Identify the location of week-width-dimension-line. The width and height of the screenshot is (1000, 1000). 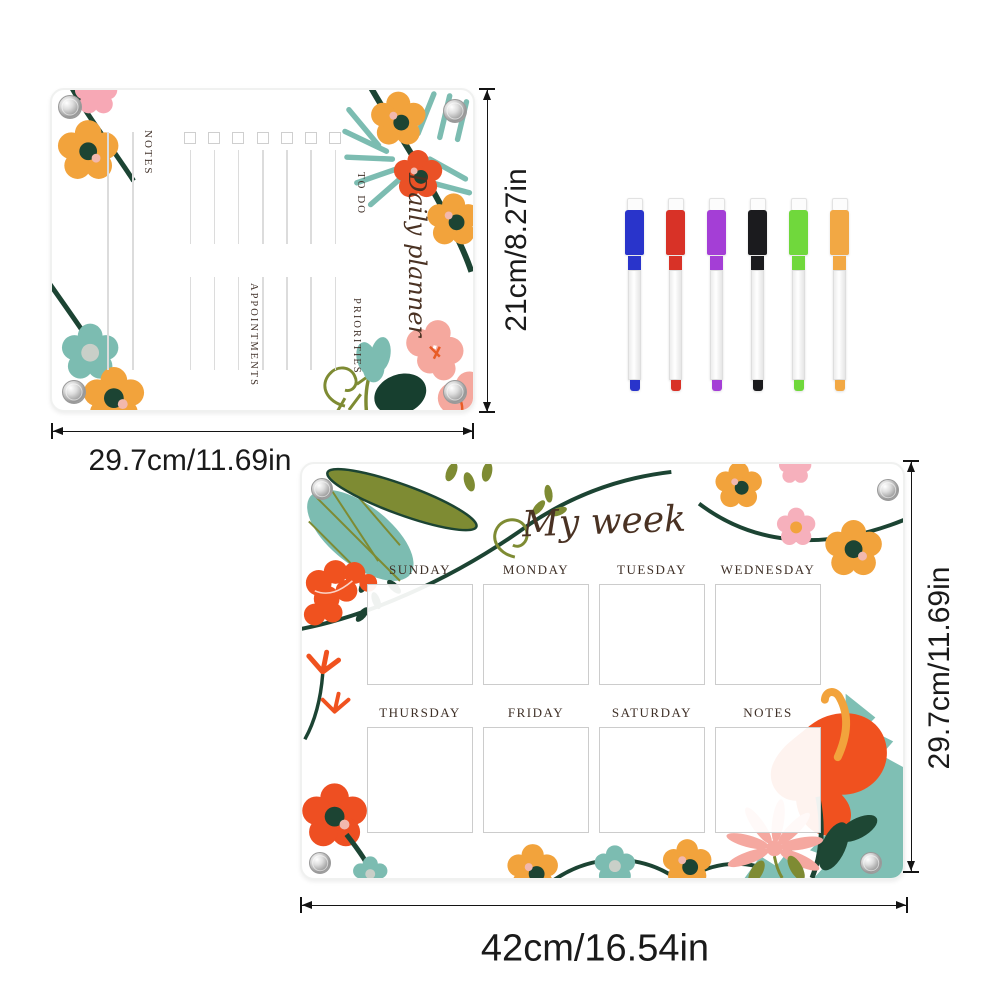
(603, 905).